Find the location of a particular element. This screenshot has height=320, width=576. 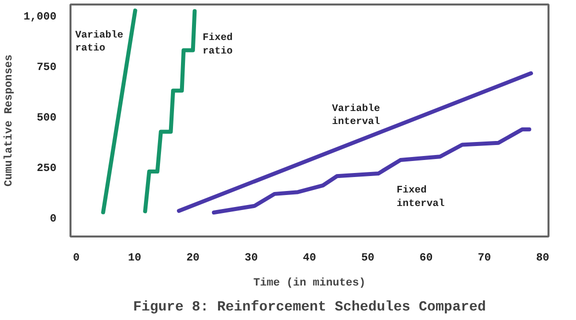

x-axis-title: Time (in minutes) is located at coordinates (309, 284).